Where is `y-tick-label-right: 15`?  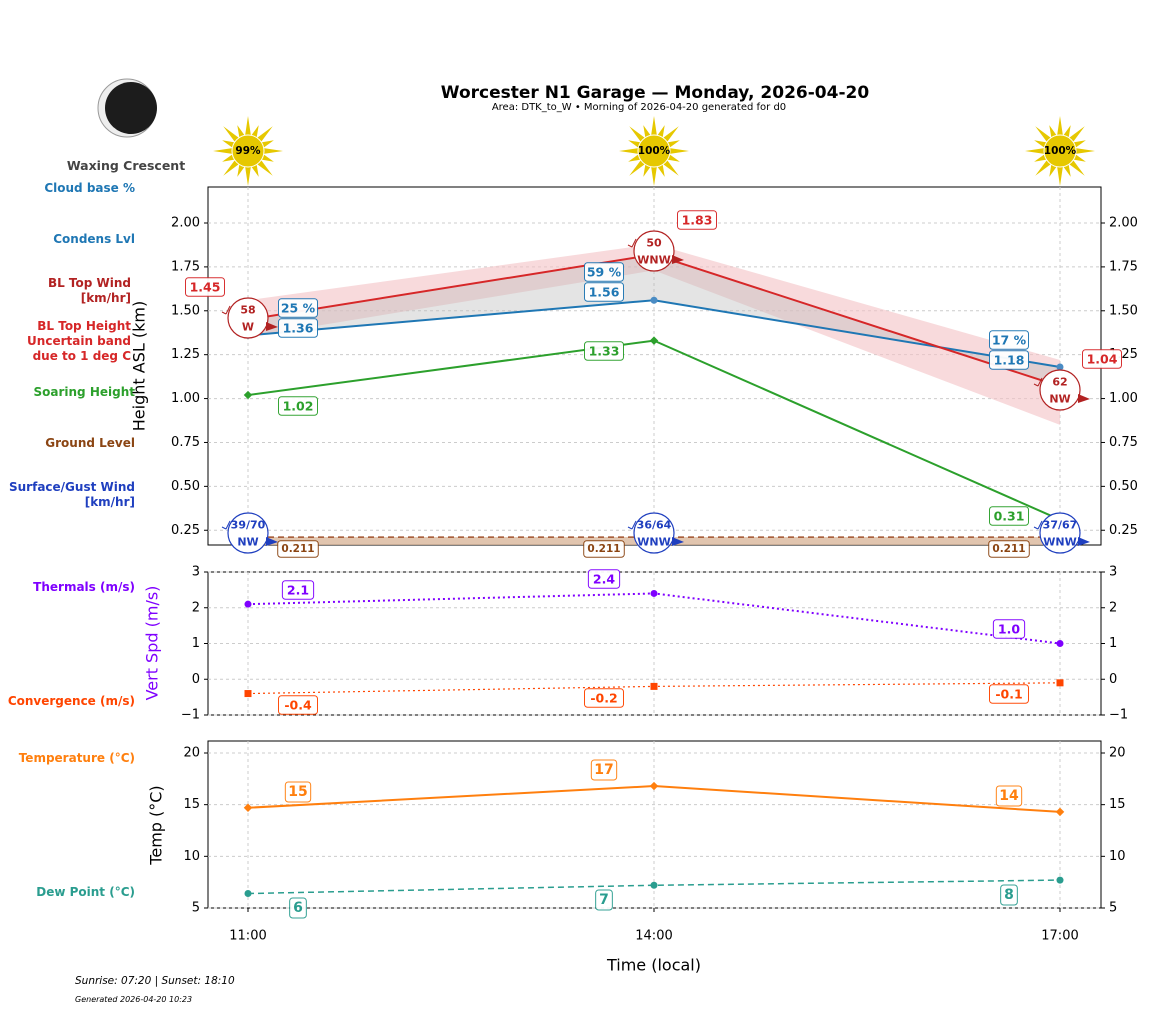
y-tick-label-right: 15 is located at coordinates (1117, 804).